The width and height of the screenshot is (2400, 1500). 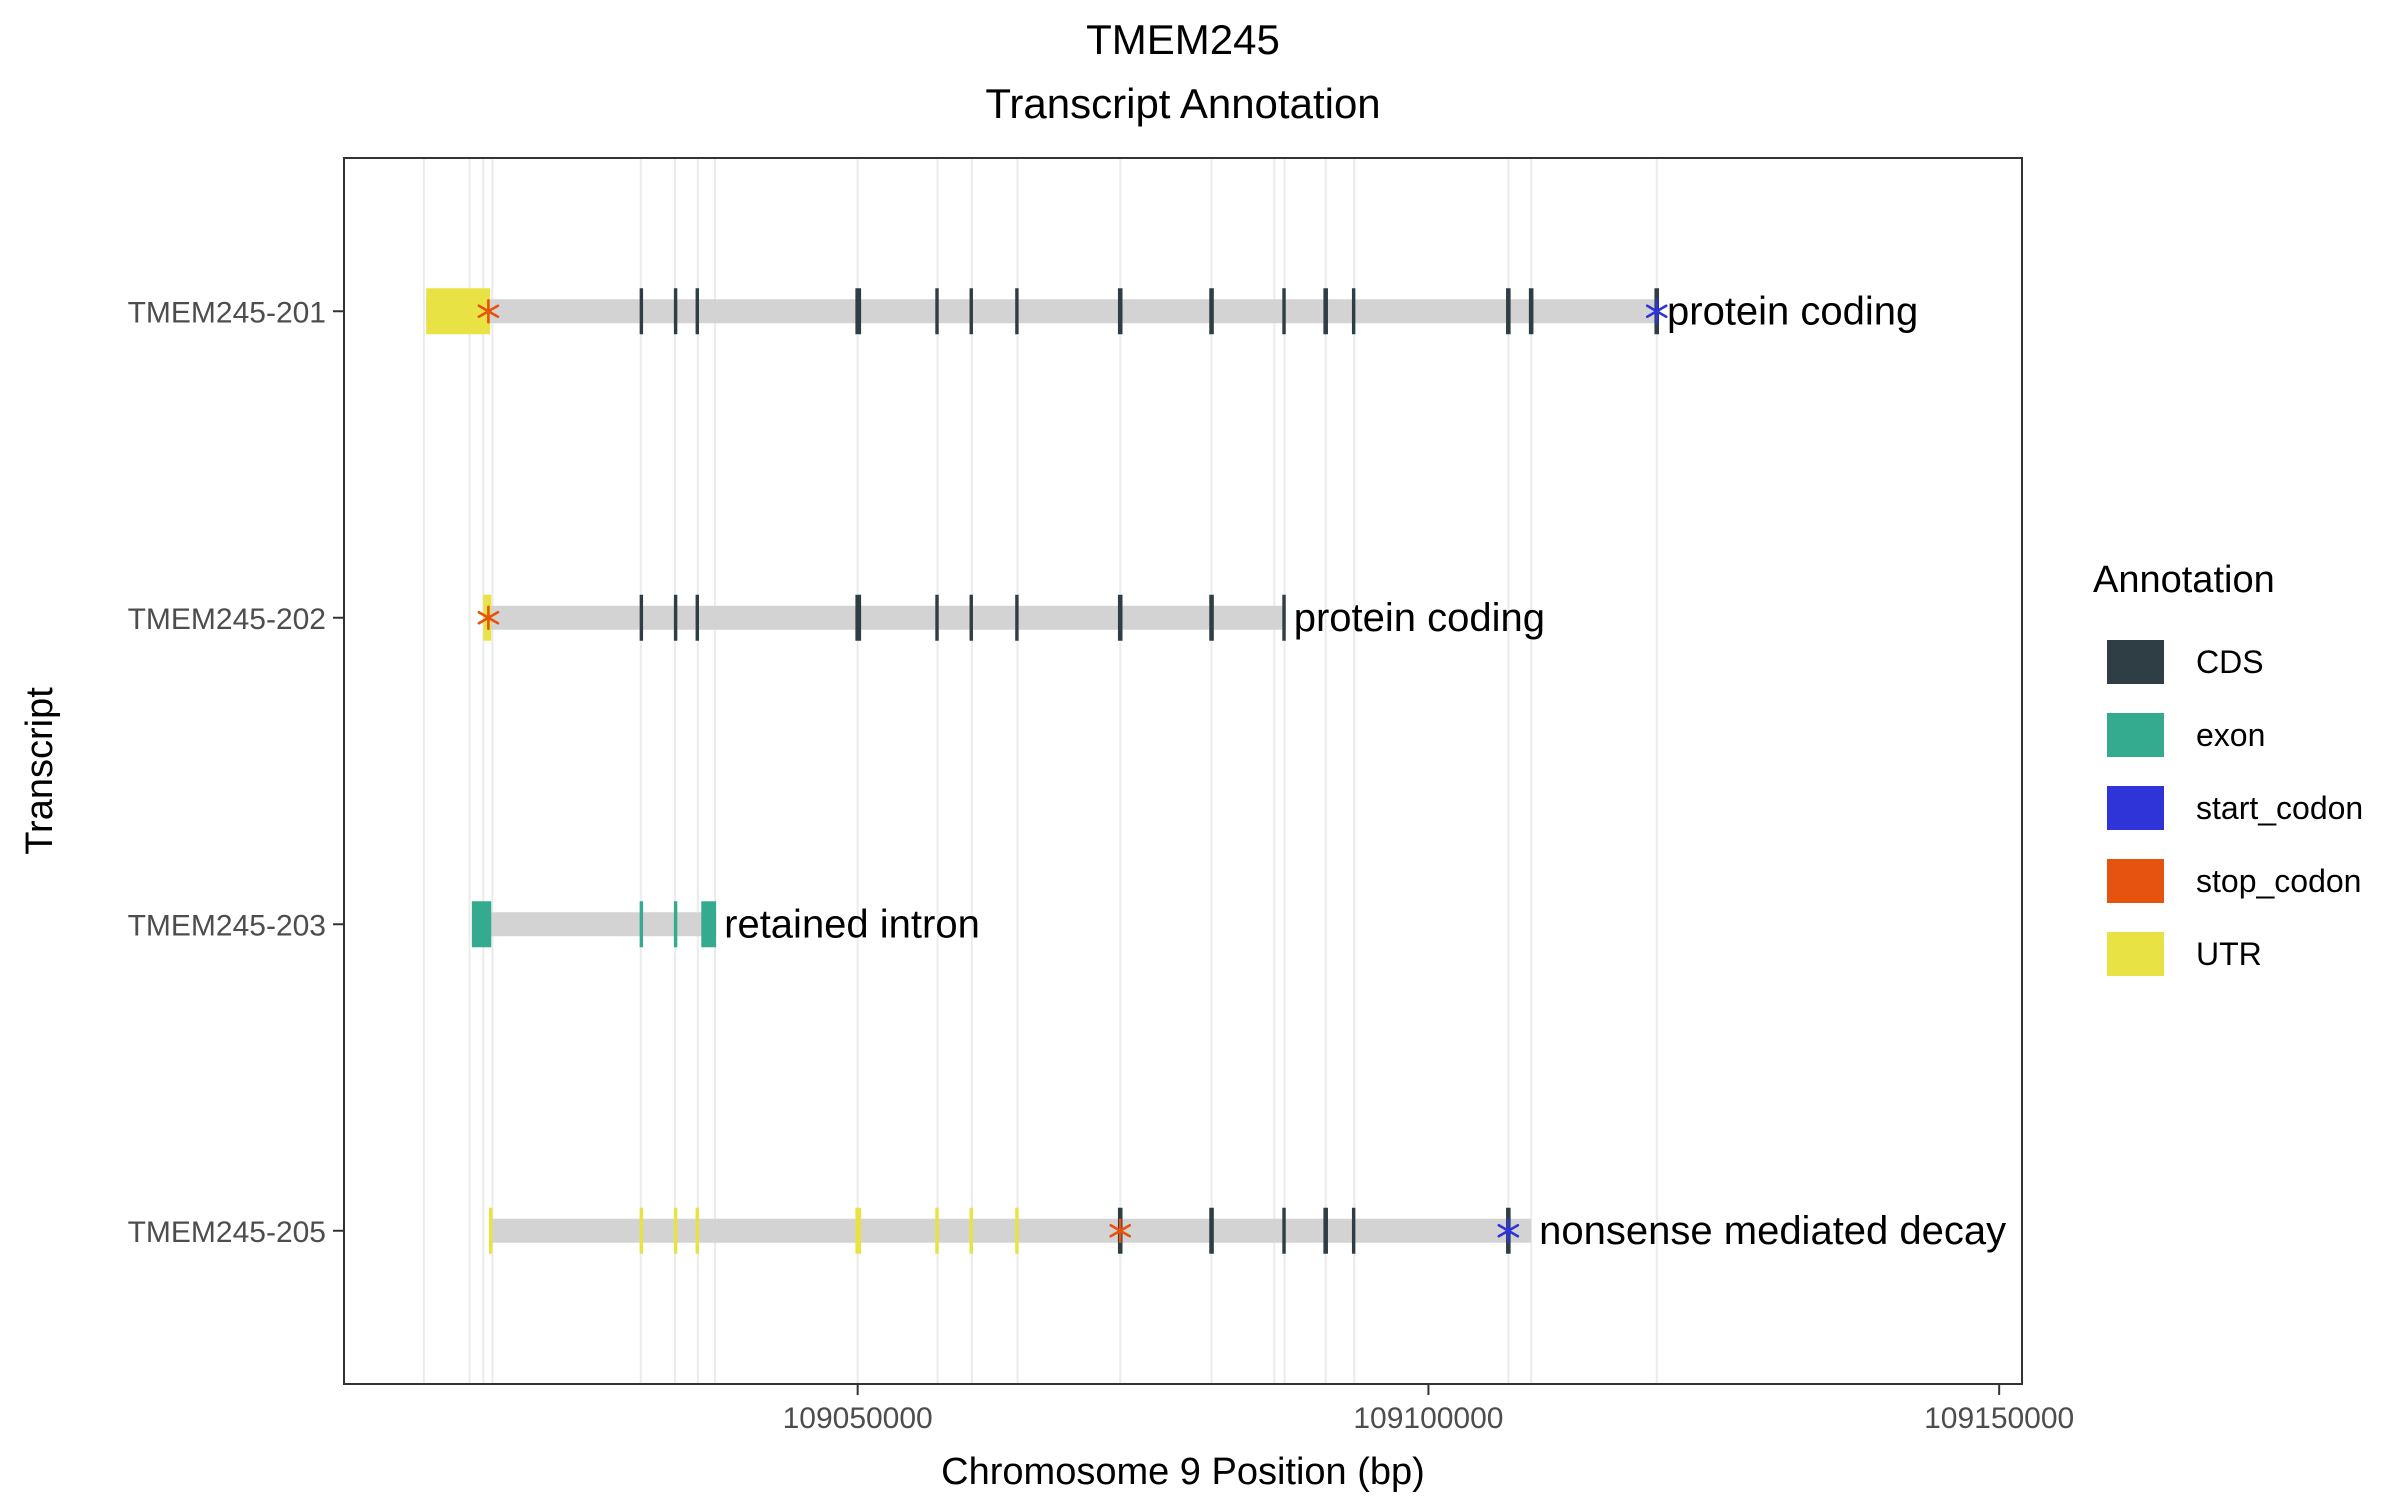 I want to click on legend-item: stop_codon, so click(x=2234, y=881).